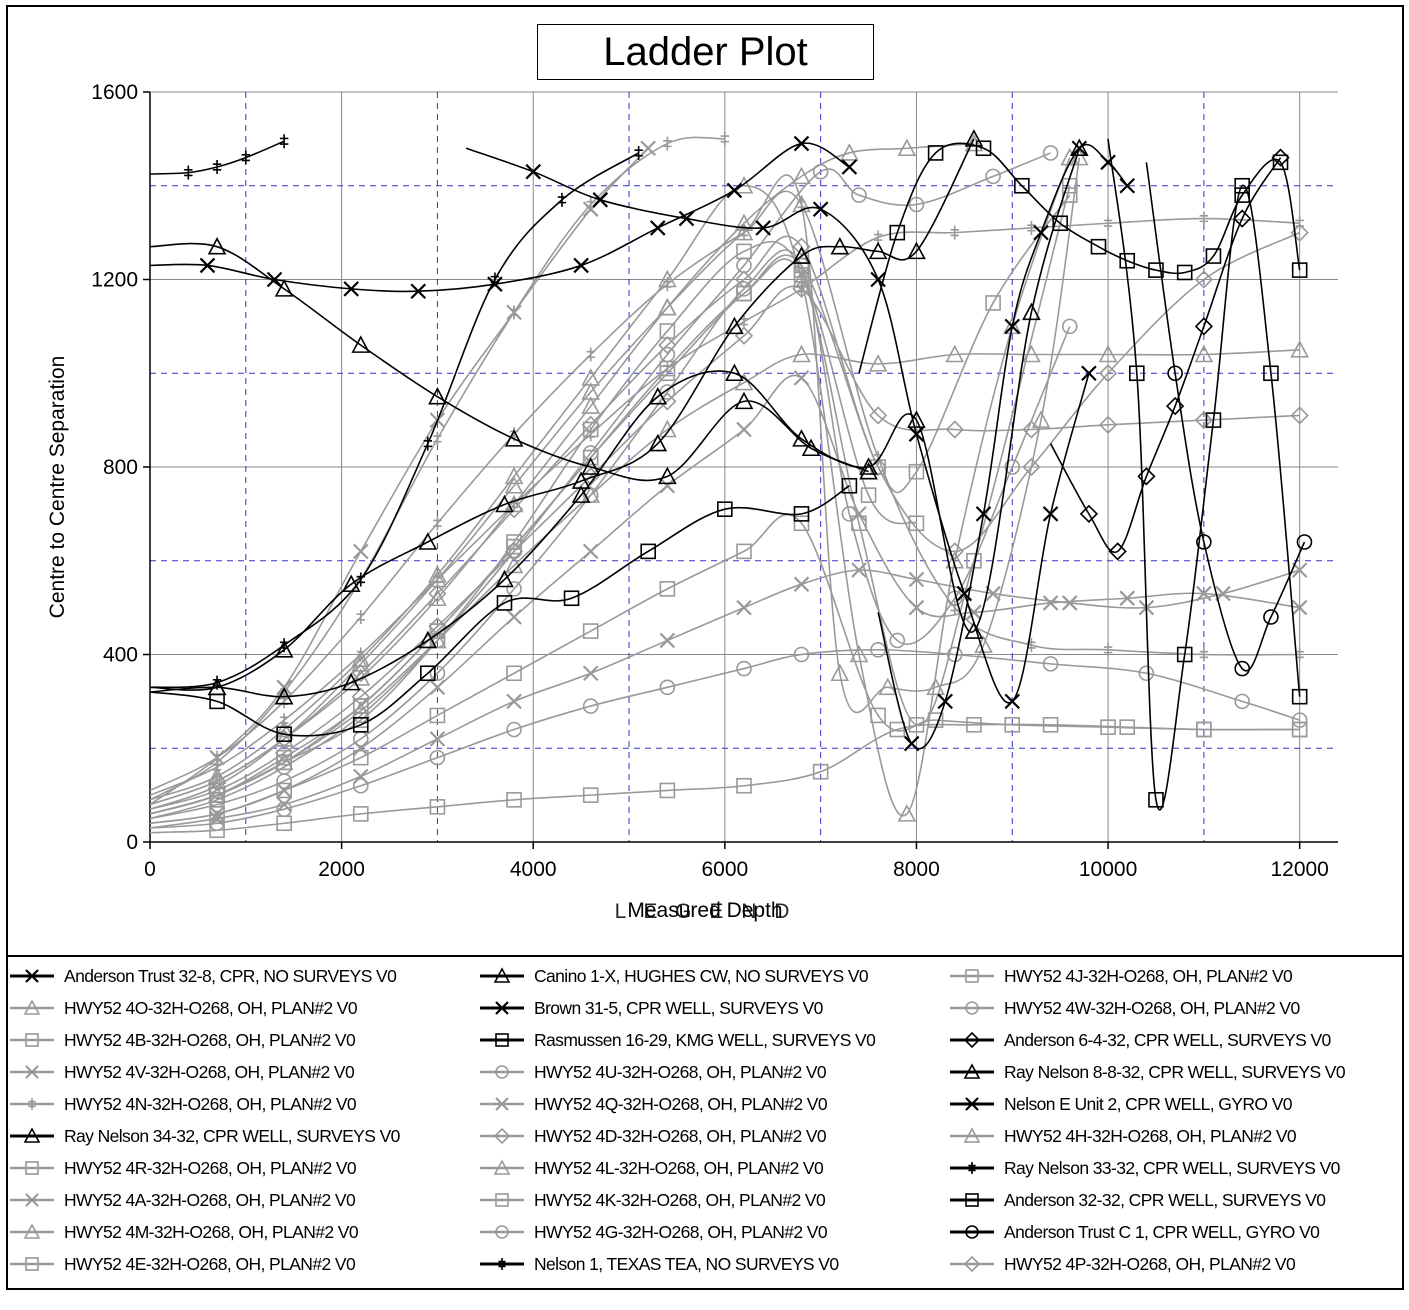  Describe the element at coordinates (678, 1007) in the screenshot. I see `legend-label: Brown 31-5, CPR WELL, SURVEYS V0` at that location.